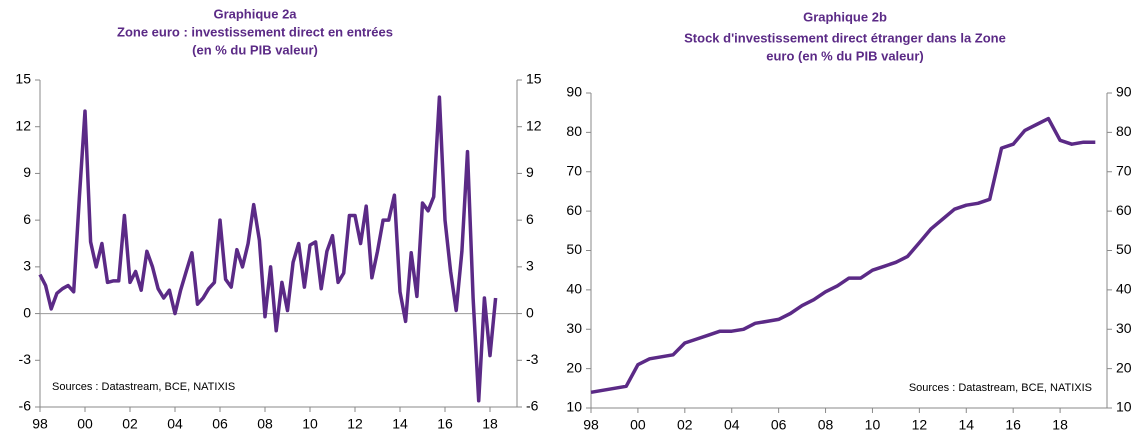 Image resolution: width=1131 pixels, height=435 pixels. What do you see at coordinates (1123, 131) in the screenshot?
I see `y2-tick-label: 80` at bounding box center [1123, 131].